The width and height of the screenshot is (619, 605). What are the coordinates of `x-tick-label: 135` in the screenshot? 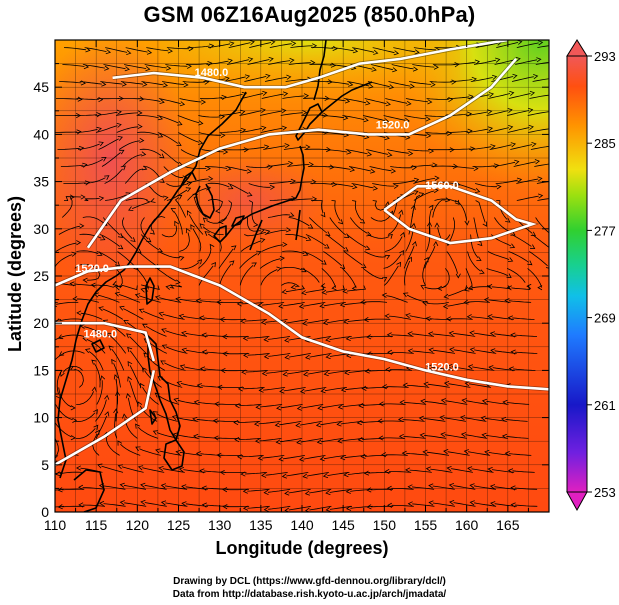 It's located at (261, 525).